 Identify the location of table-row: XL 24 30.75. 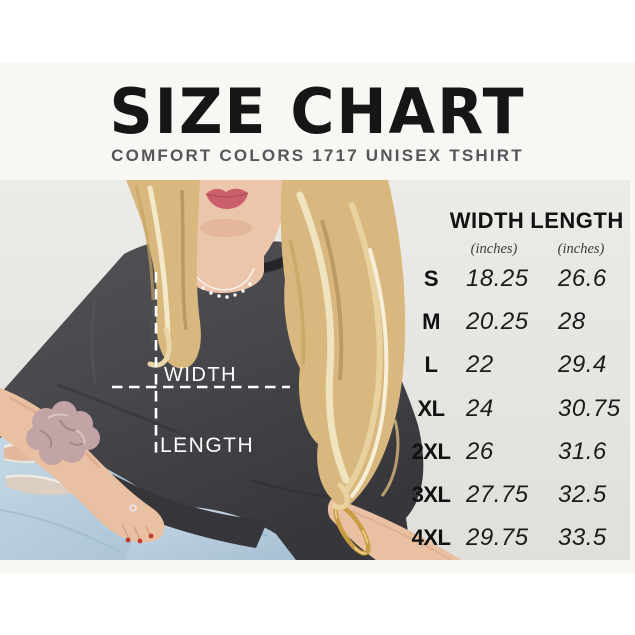
(514, 408).